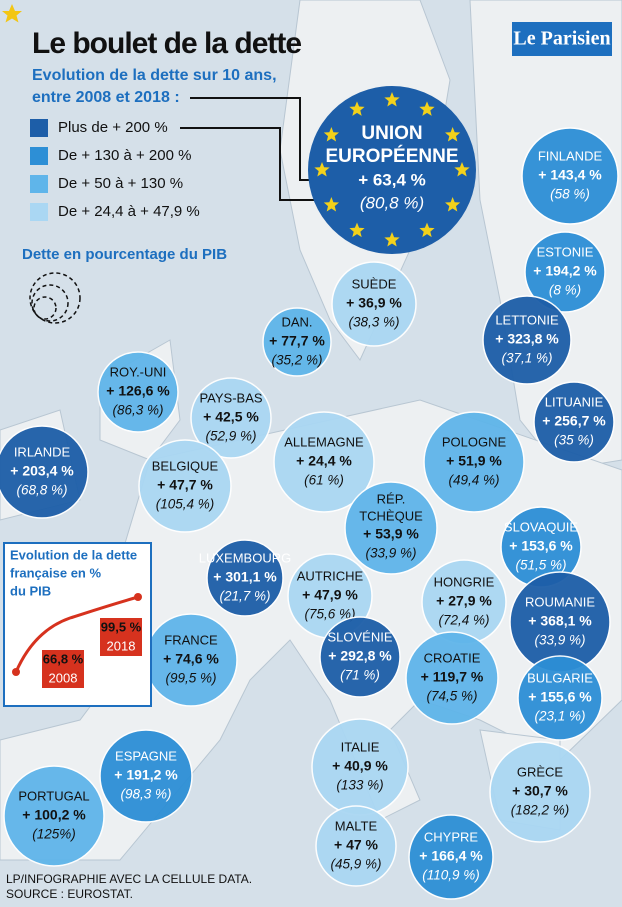 This screenshot has width=622, height=907. What do you see at coordinates (356, 825) in the screenshot?
I see `country-name: MALTE` at bounding box center [356, 825].